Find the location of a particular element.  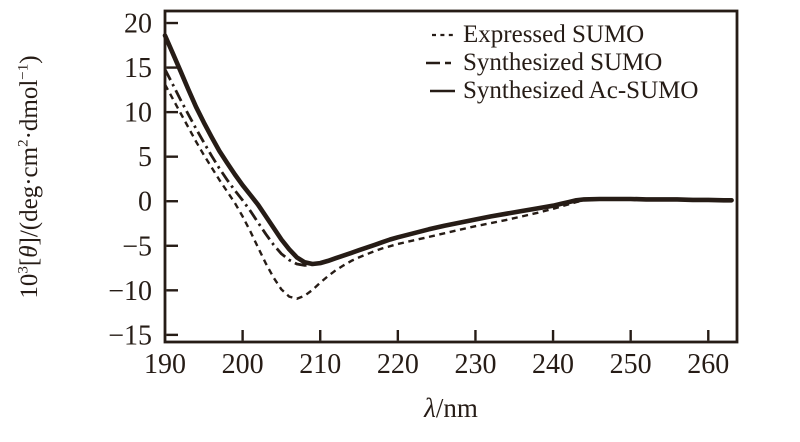

dashed-line-icon is located at coordinates (442, 35).